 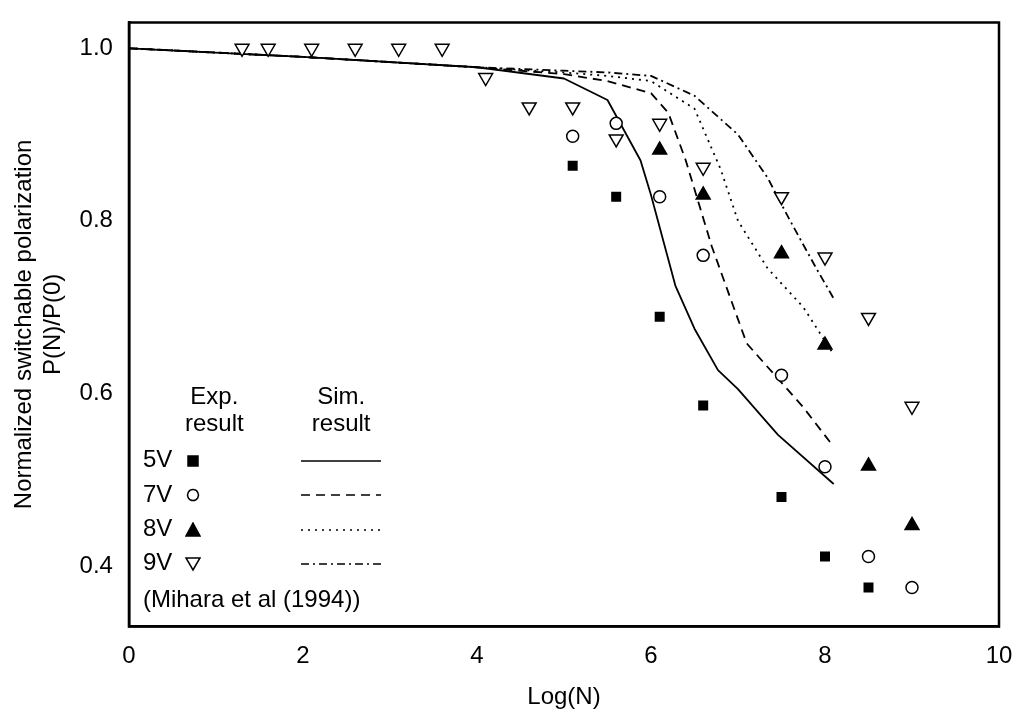 I want to click on legend-label: 5V, so click(x=158, y=459).